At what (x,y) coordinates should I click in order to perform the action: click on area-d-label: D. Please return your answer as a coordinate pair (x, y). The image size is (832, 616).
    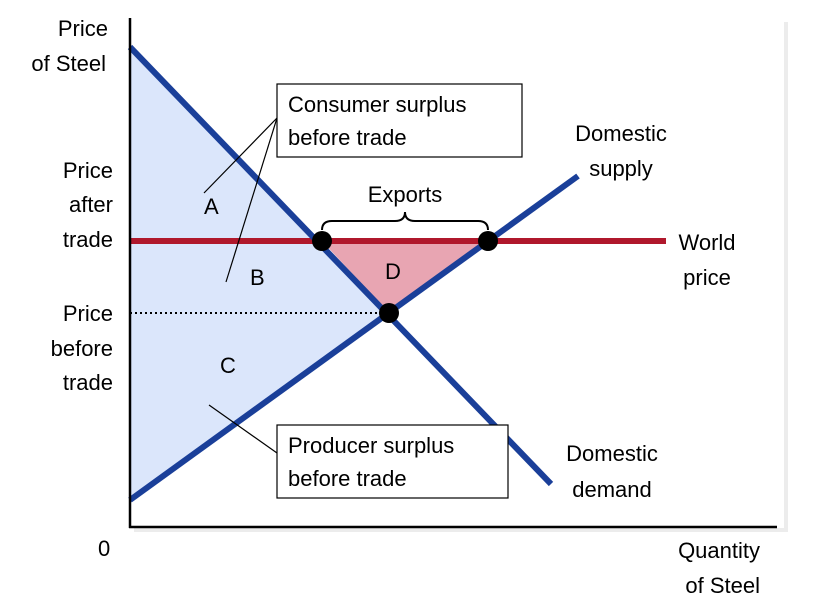
    Looking at the image, I should click on (393, 271).